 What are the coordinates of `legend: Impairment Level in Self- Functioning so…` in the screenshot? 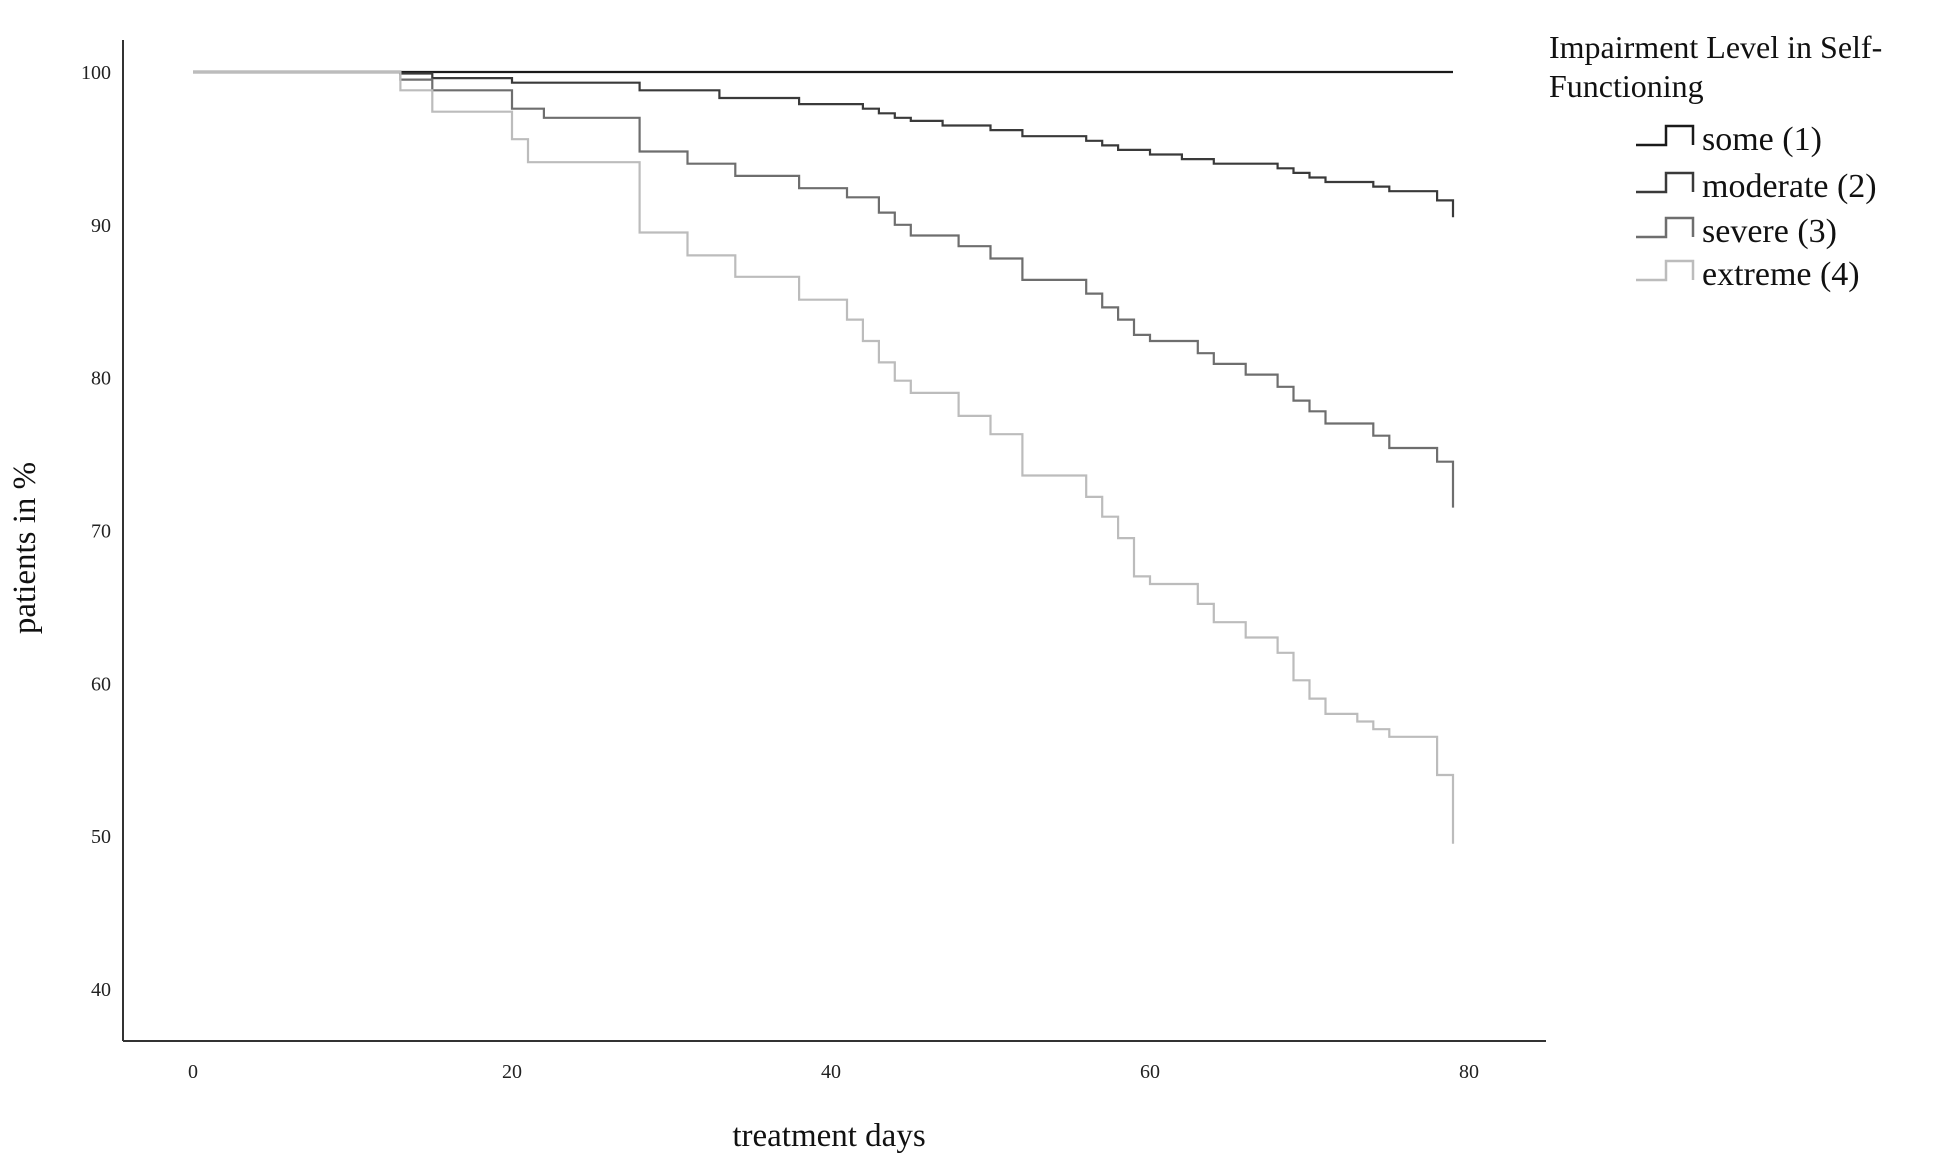 It's located at (1715, 161).